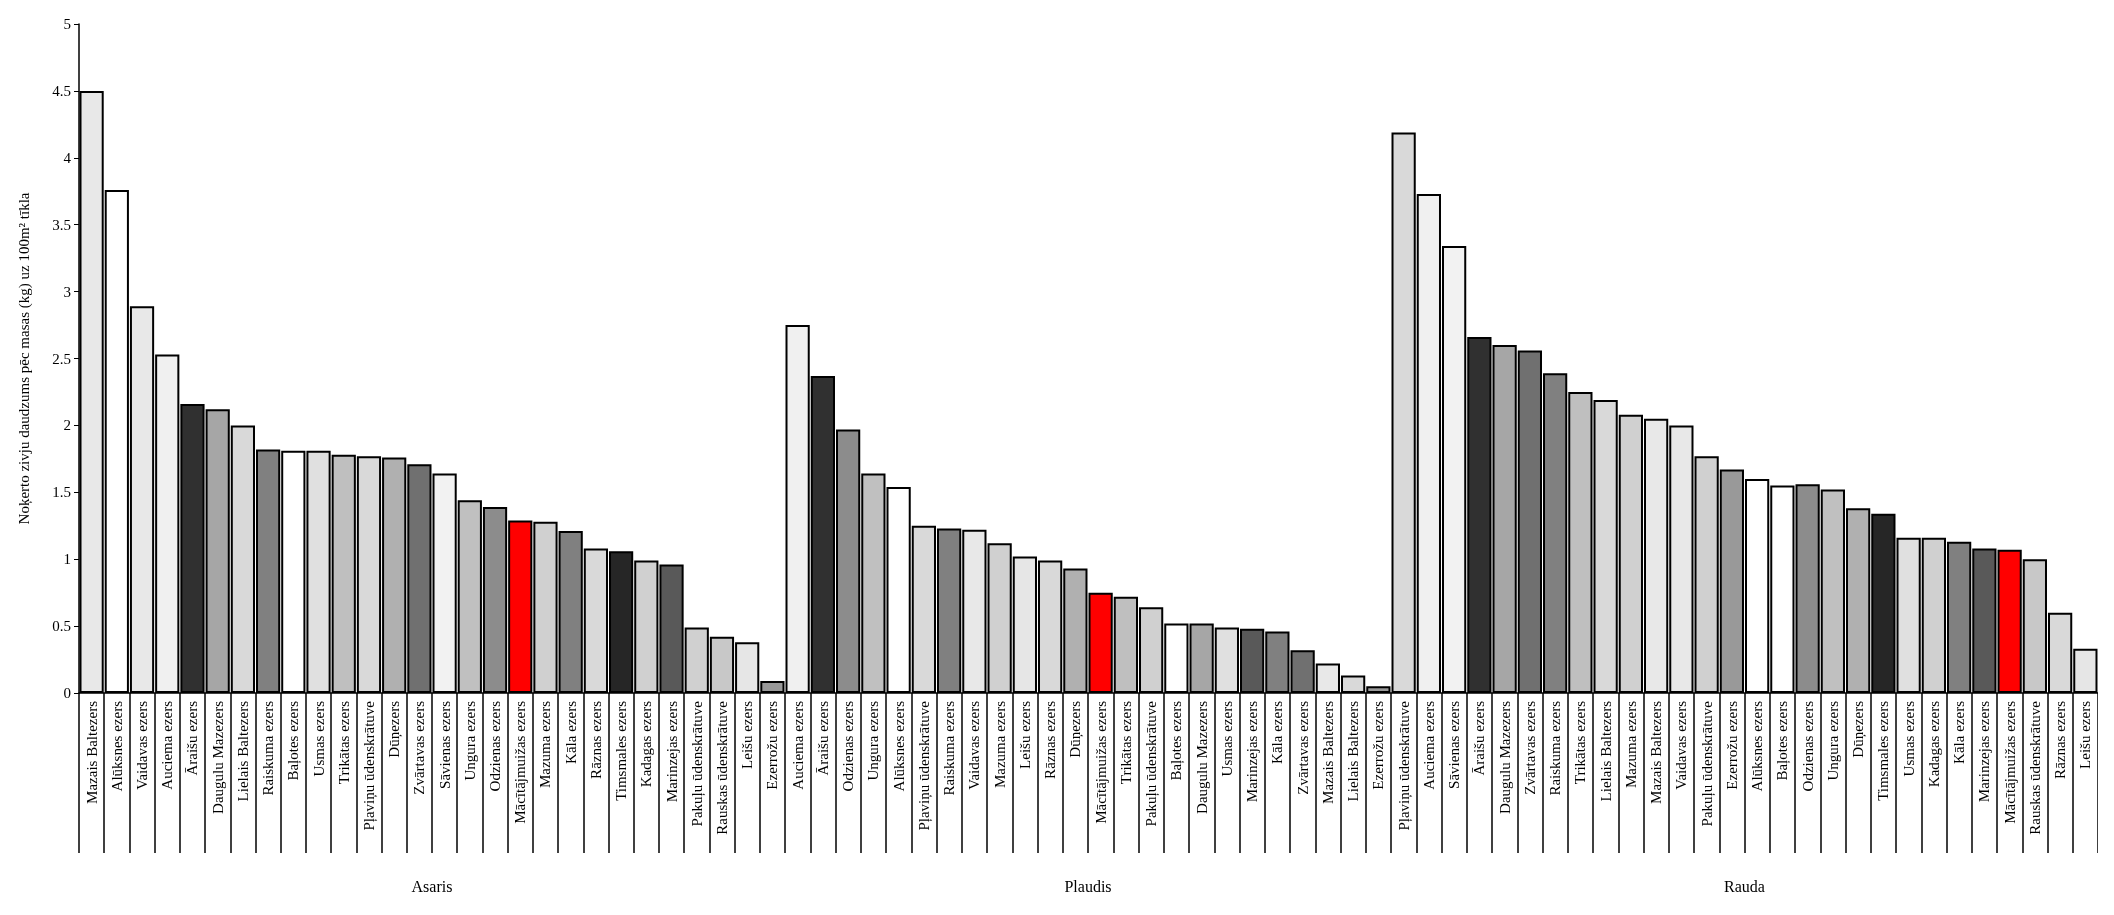 The width and height of the screenshot is (2114, 915). Describe the element at coordinates (61, 358) in the screenshot. I see `y-tick-label: 2.5` at that location.